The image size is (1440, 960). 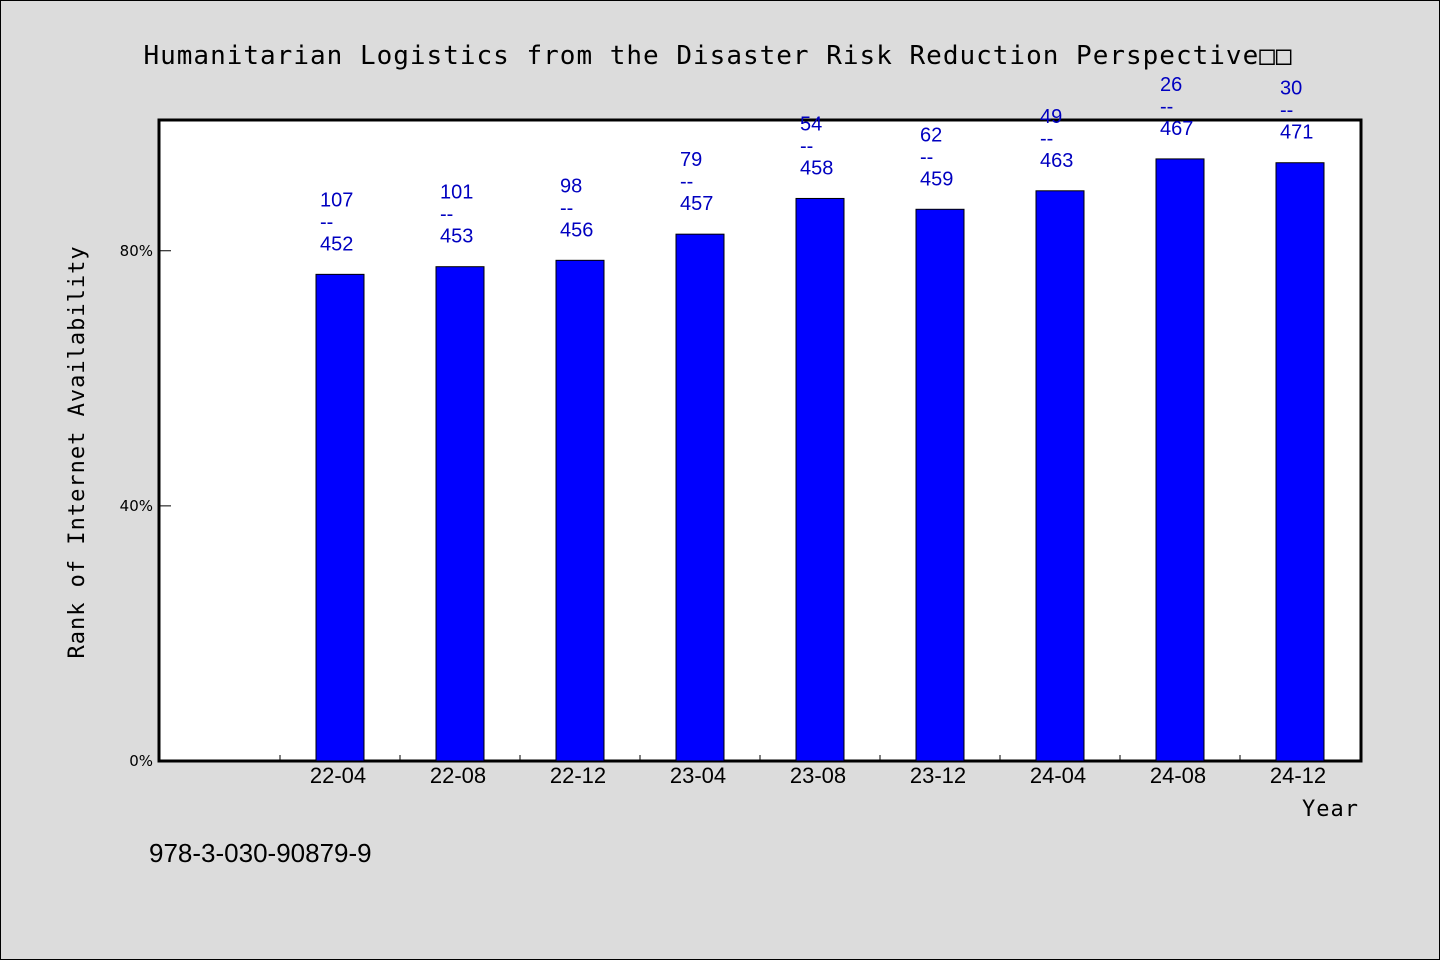 I want to click on x-tick-label-24-08: 24-08, so click(x=1178, y=775).